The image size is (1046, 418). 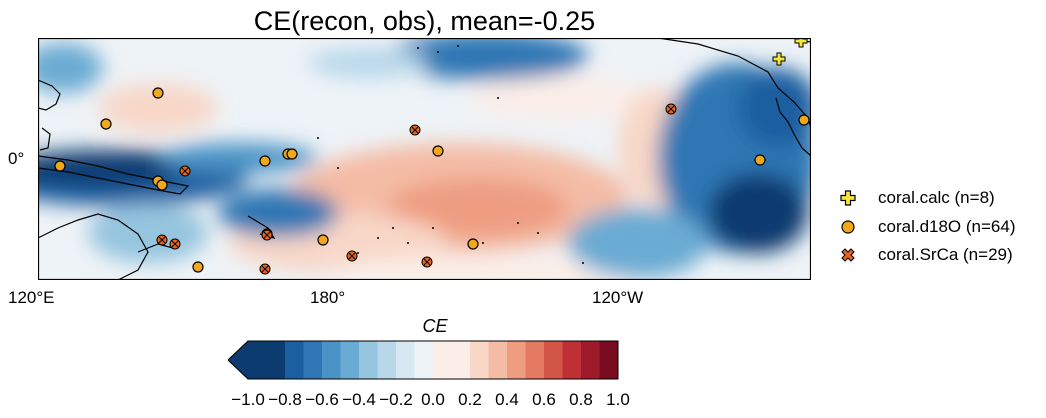 I want to click on colorbar-tick-label: 0.6, so click(x=544, y=399).